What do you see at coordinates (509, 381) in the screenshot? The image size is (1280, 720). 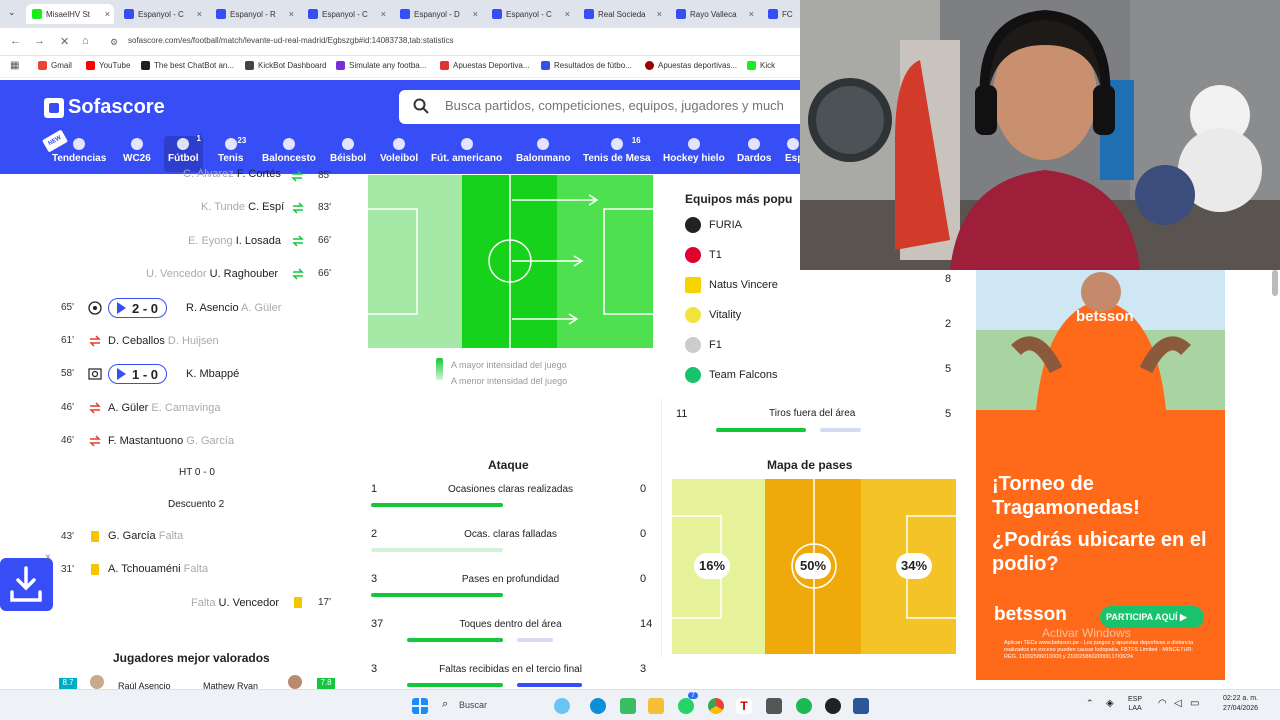 I see `legend-low-label: A menor intensidad del juego` at bounding box center [509, 381].